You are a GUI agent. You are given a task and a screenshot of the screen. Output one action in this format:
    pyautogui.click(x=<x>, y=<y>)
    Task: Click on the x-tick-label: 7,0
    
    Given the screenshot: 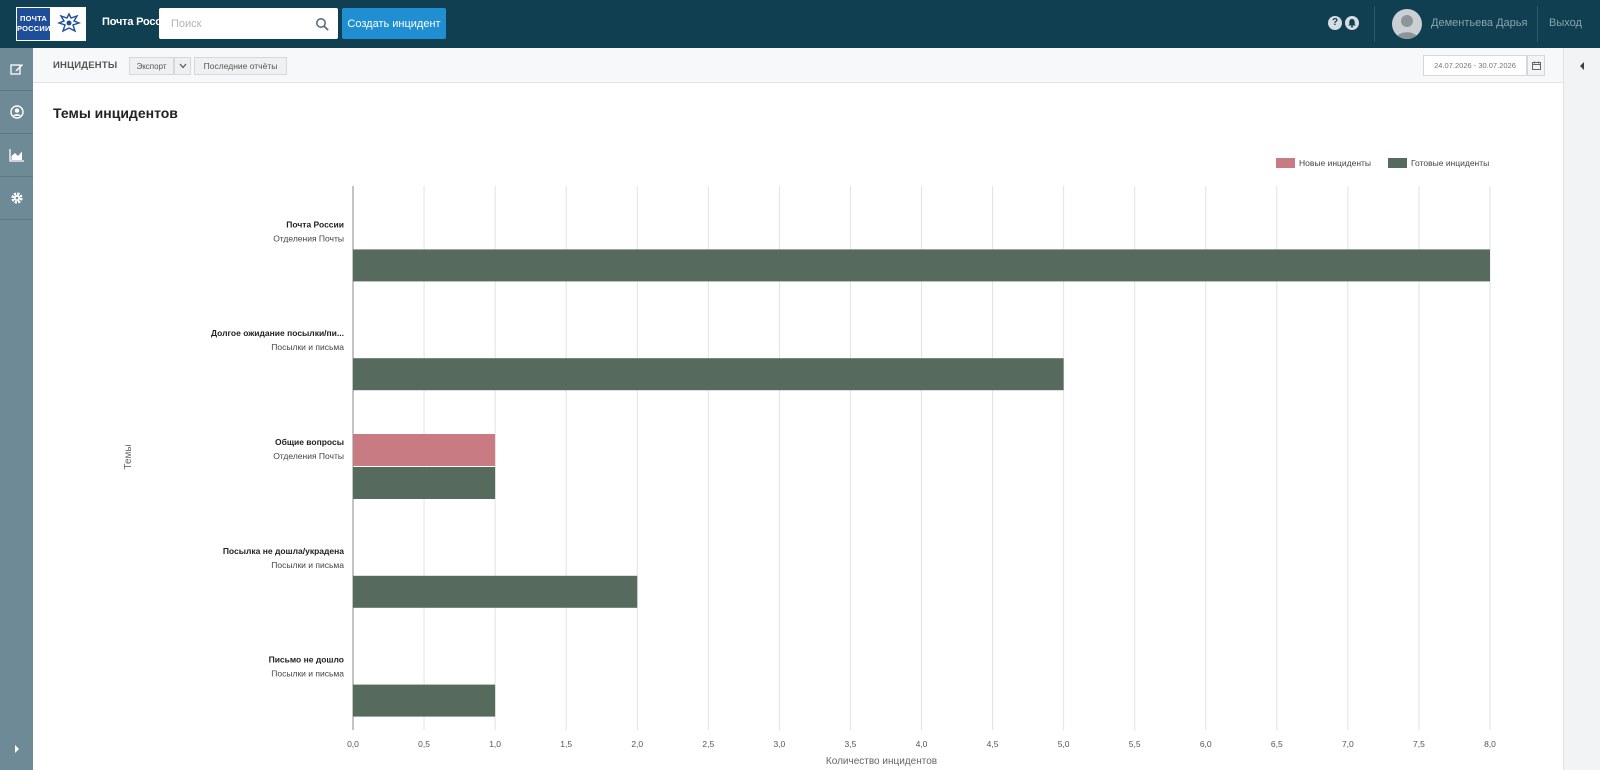 What is the action you would take?
    pyautogui.click(x=1348, y=744)
    